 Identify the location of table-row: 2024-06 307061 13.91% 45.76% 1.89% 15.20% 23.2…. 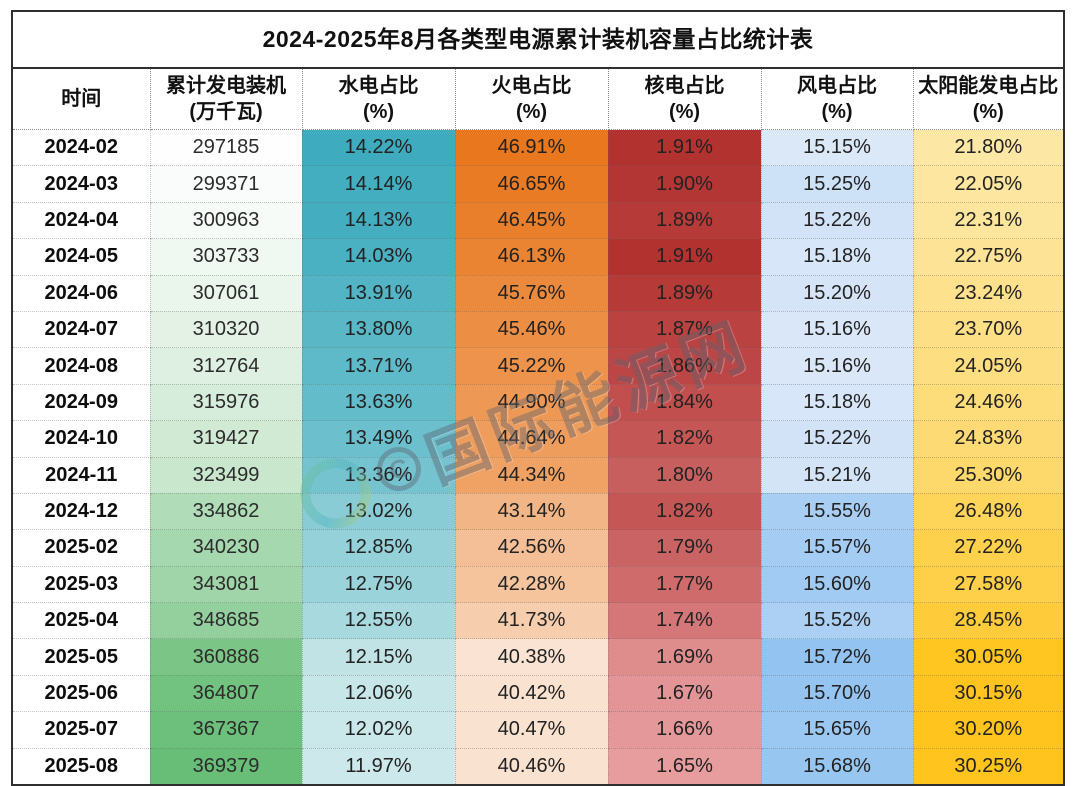
(538, 293).